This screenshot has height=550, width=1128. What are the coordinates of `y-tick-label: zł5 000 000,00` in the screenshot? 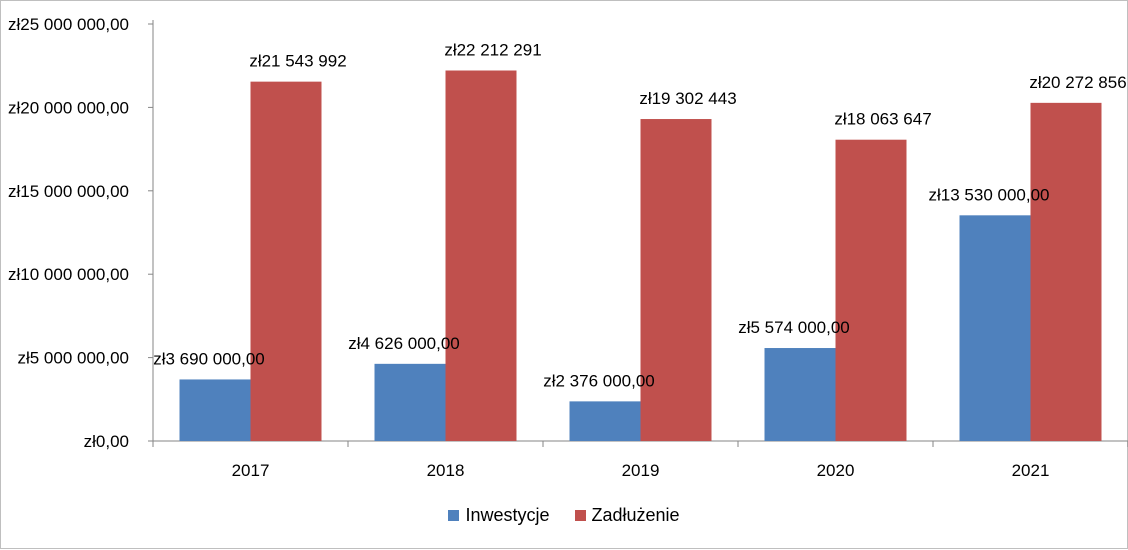 It's located at (73, 358).